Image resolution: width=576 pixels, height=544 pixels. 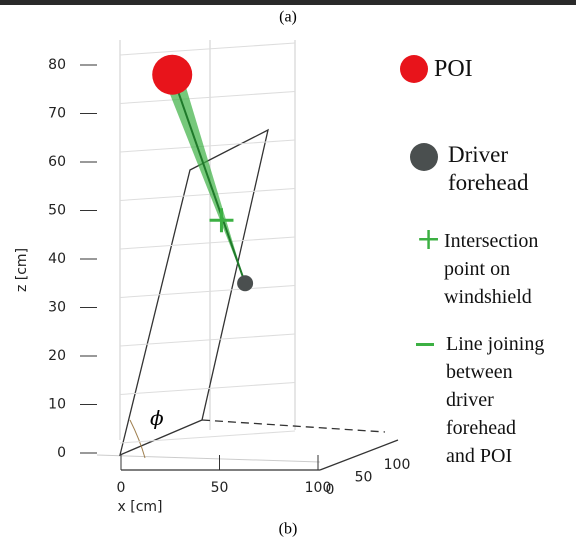 I want to click on angle-label: ϕ, so click(x=157, y=418).